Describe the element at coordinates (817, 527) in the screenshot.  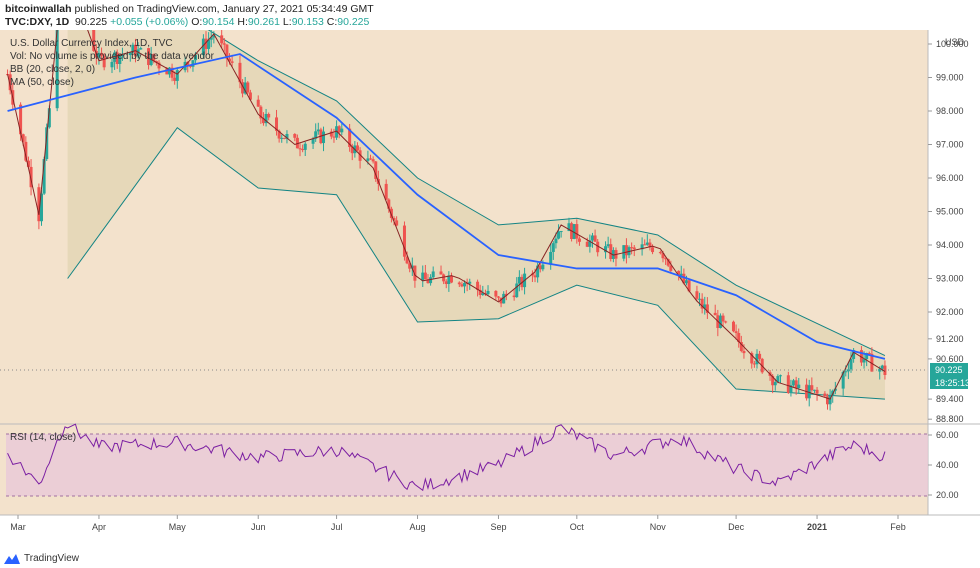
I see `time-tick-label: 2021` at that location.